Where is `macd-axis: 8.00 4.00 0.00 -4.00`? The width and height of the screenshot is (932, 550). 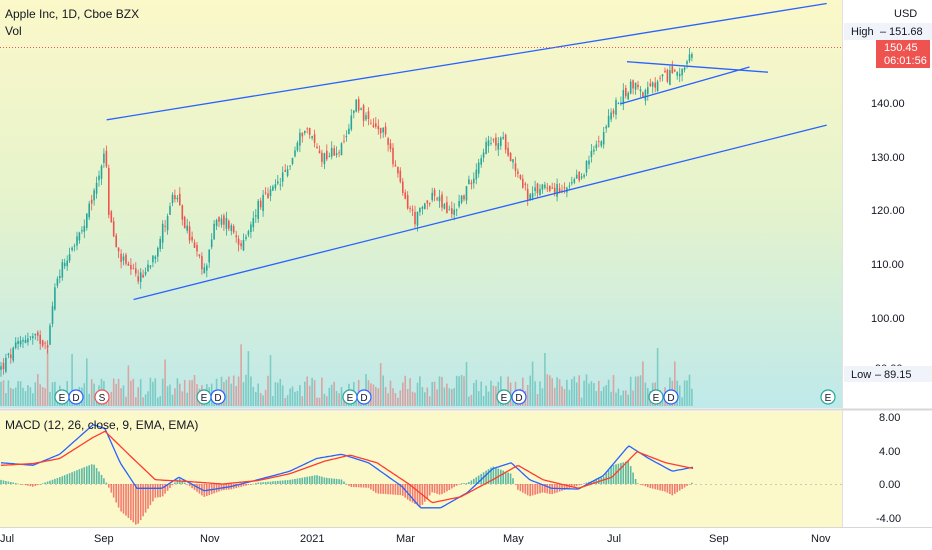 macd-axis: 8.00 4.00 0.00 -4.00 is located at coordinates (888, 468).